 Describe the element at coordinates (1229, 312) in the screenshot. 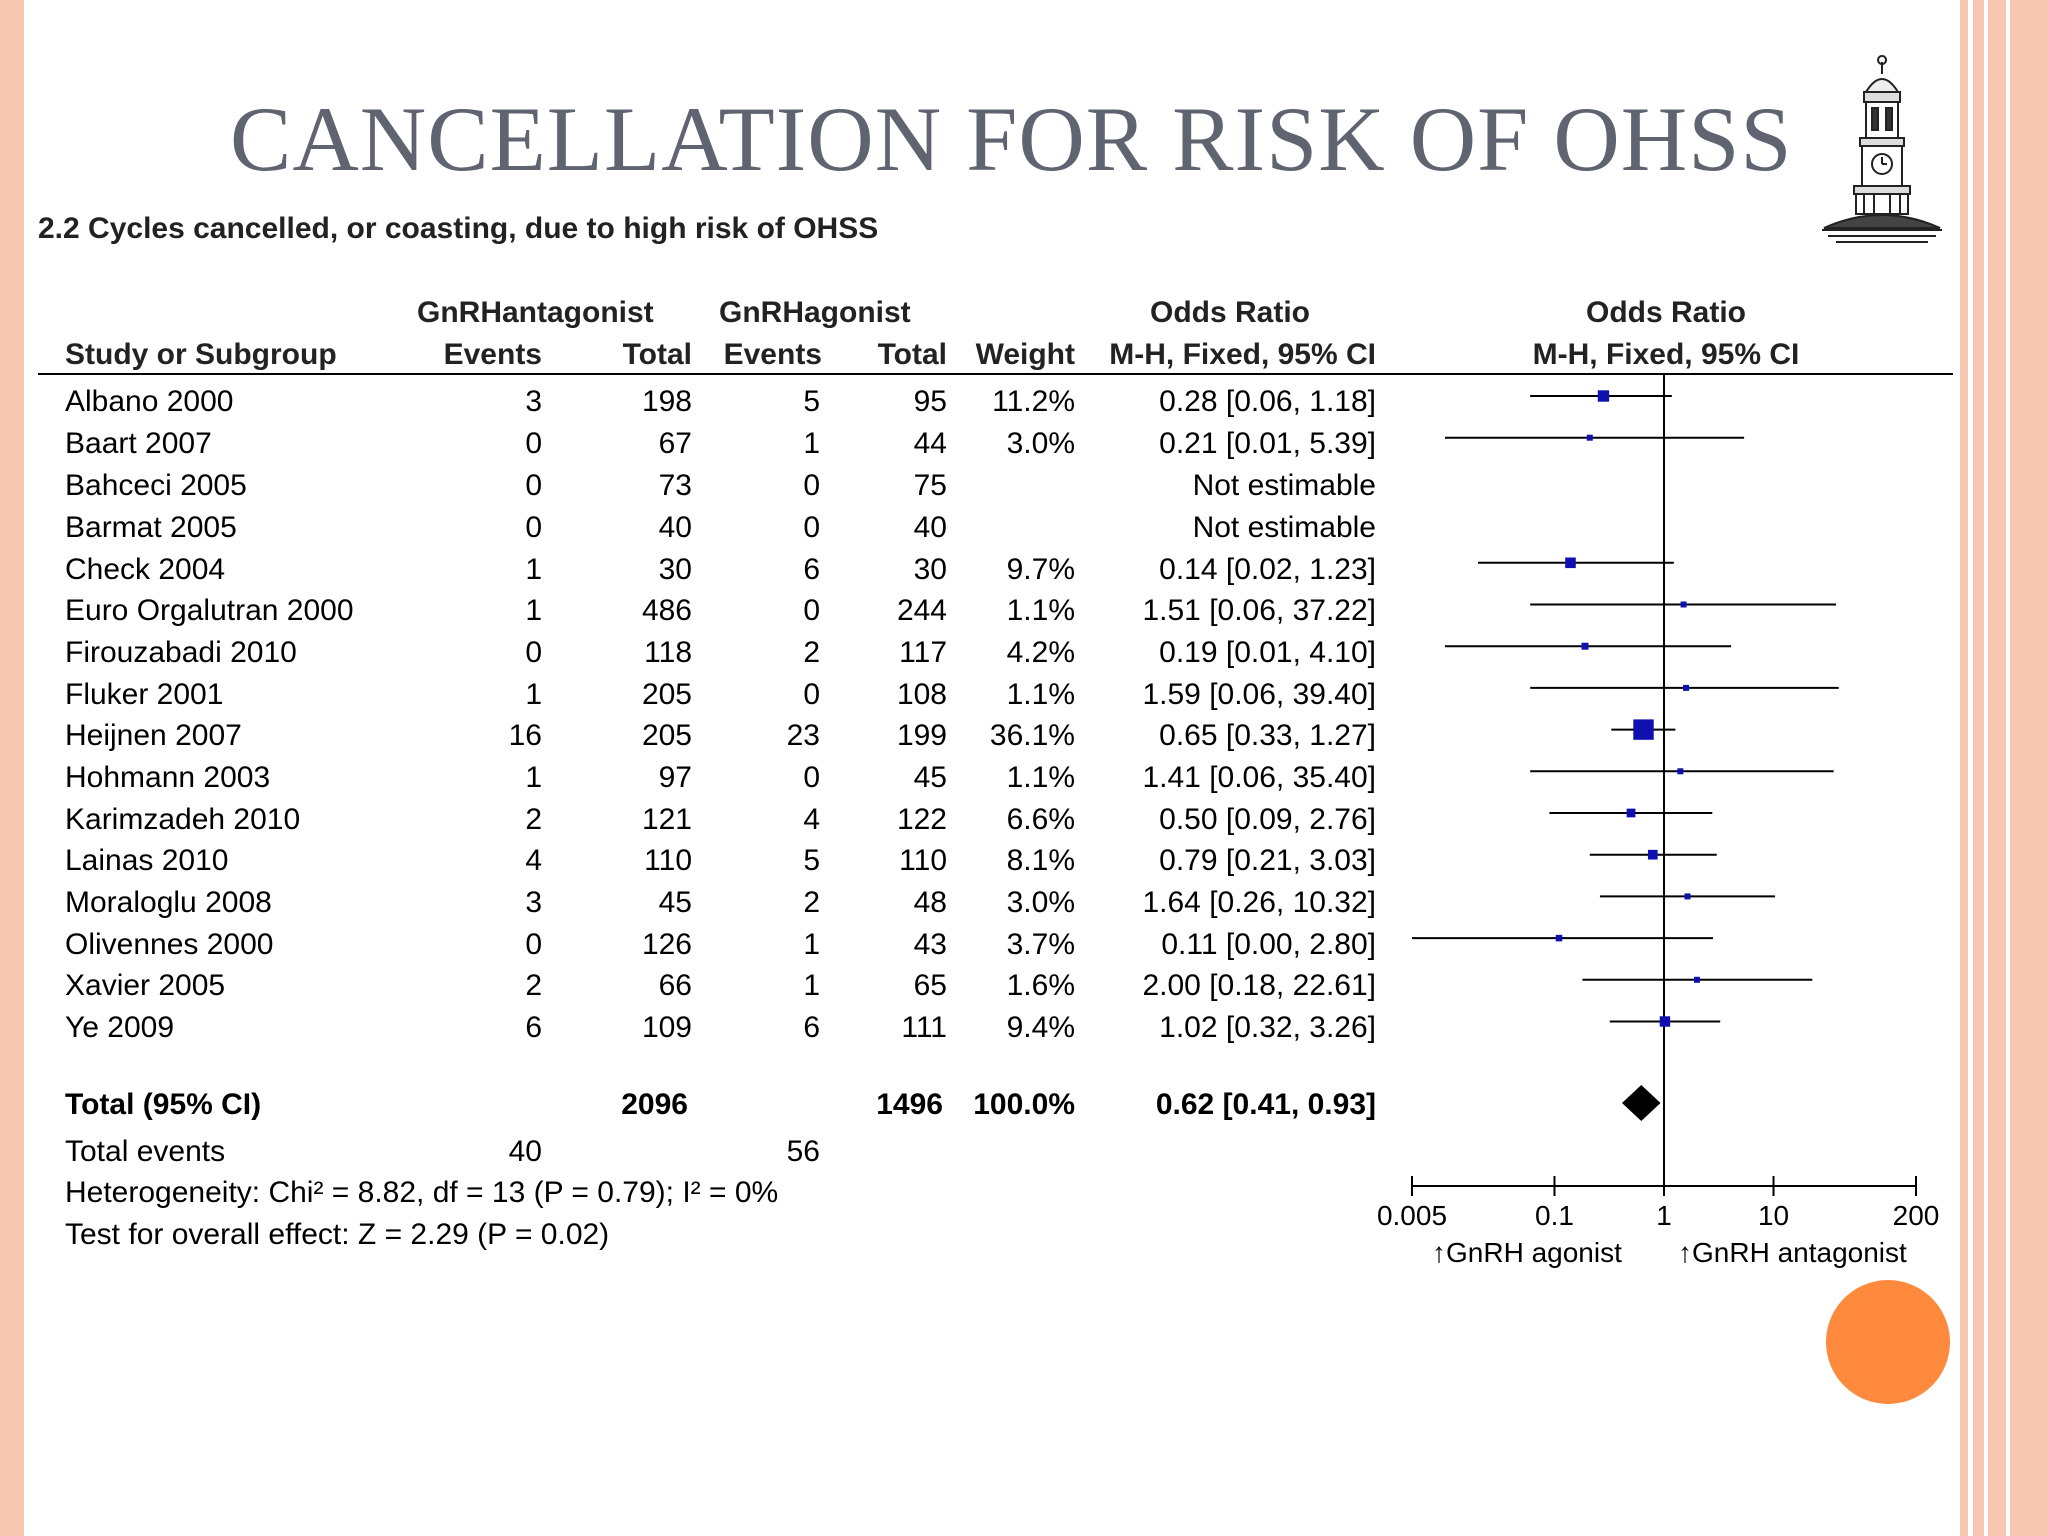

I see `header-odds-ratio: Odds Ratio` at that location.